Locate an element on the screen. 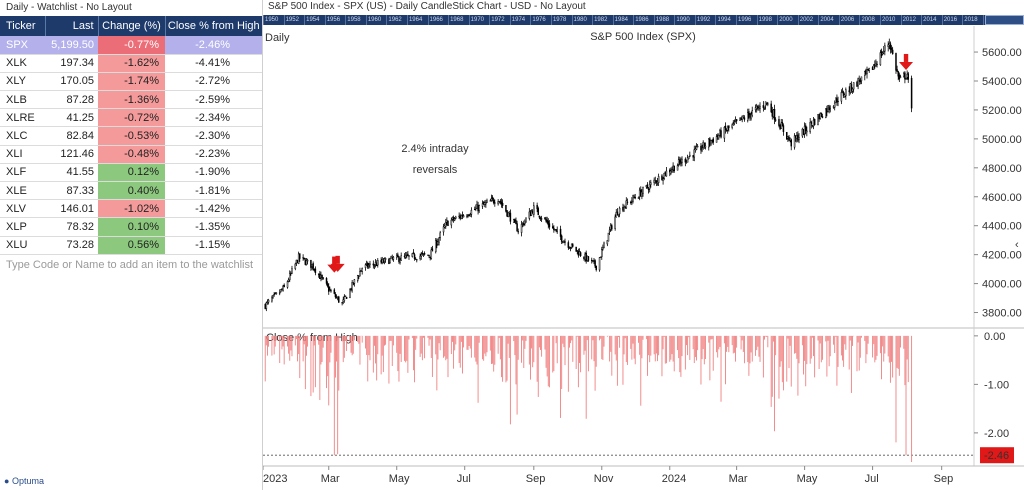 The height and width of the screenshot is (490, 1024). watchlist-row-xlb: XLB 87.28 -1.36% -2.59% is located at coordinates (131, 100).